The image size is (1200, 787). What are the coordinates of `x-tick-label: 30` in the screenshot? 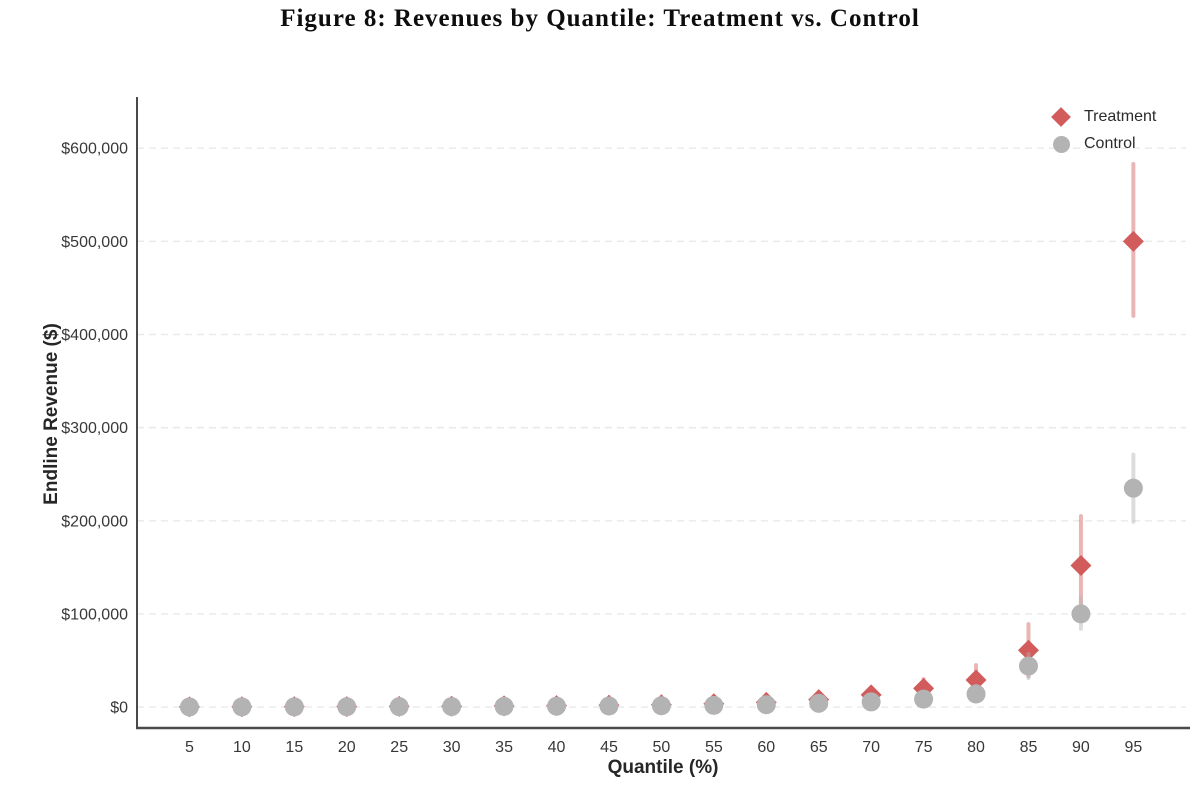 It's located at (452, 747).